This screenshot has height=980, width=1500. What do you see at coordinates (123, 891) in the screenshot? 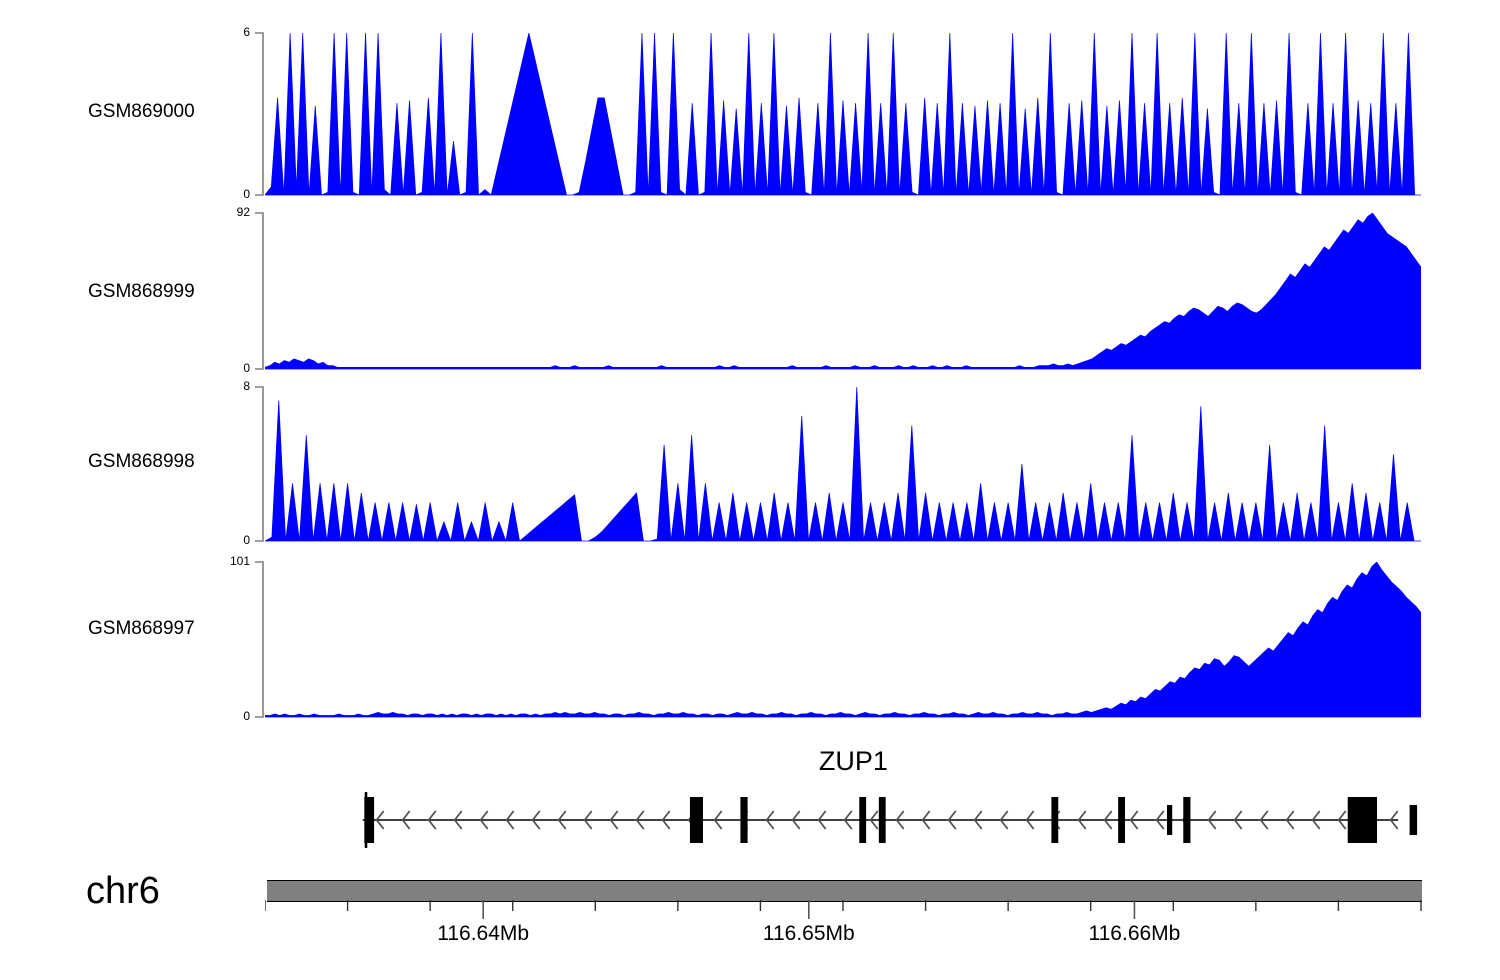
I see `chromosome-label: chr6` at bounding box center [123, 891].